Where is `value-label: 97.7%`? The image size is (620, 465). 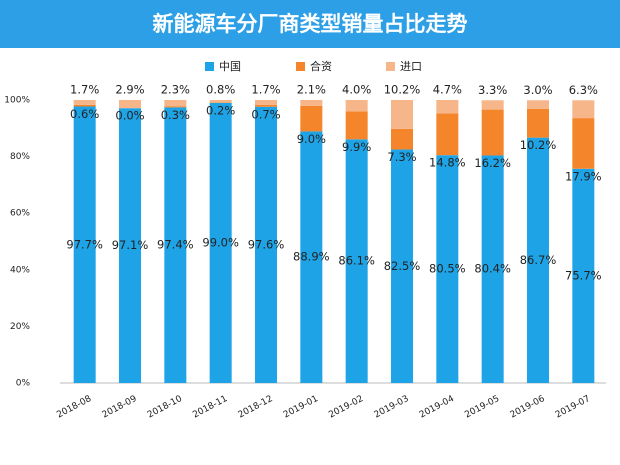 value-label: 97.7% is located at coordinates (84, 244).